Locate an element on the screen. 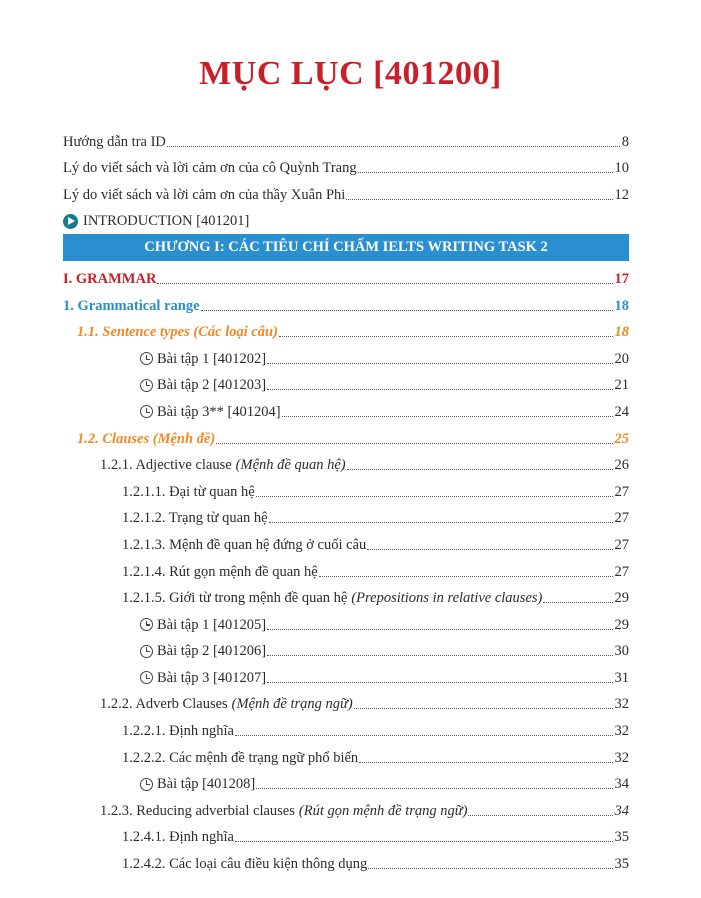  toc-entry: Bài tập [401208] 34 is located at coordinates (346, 780).